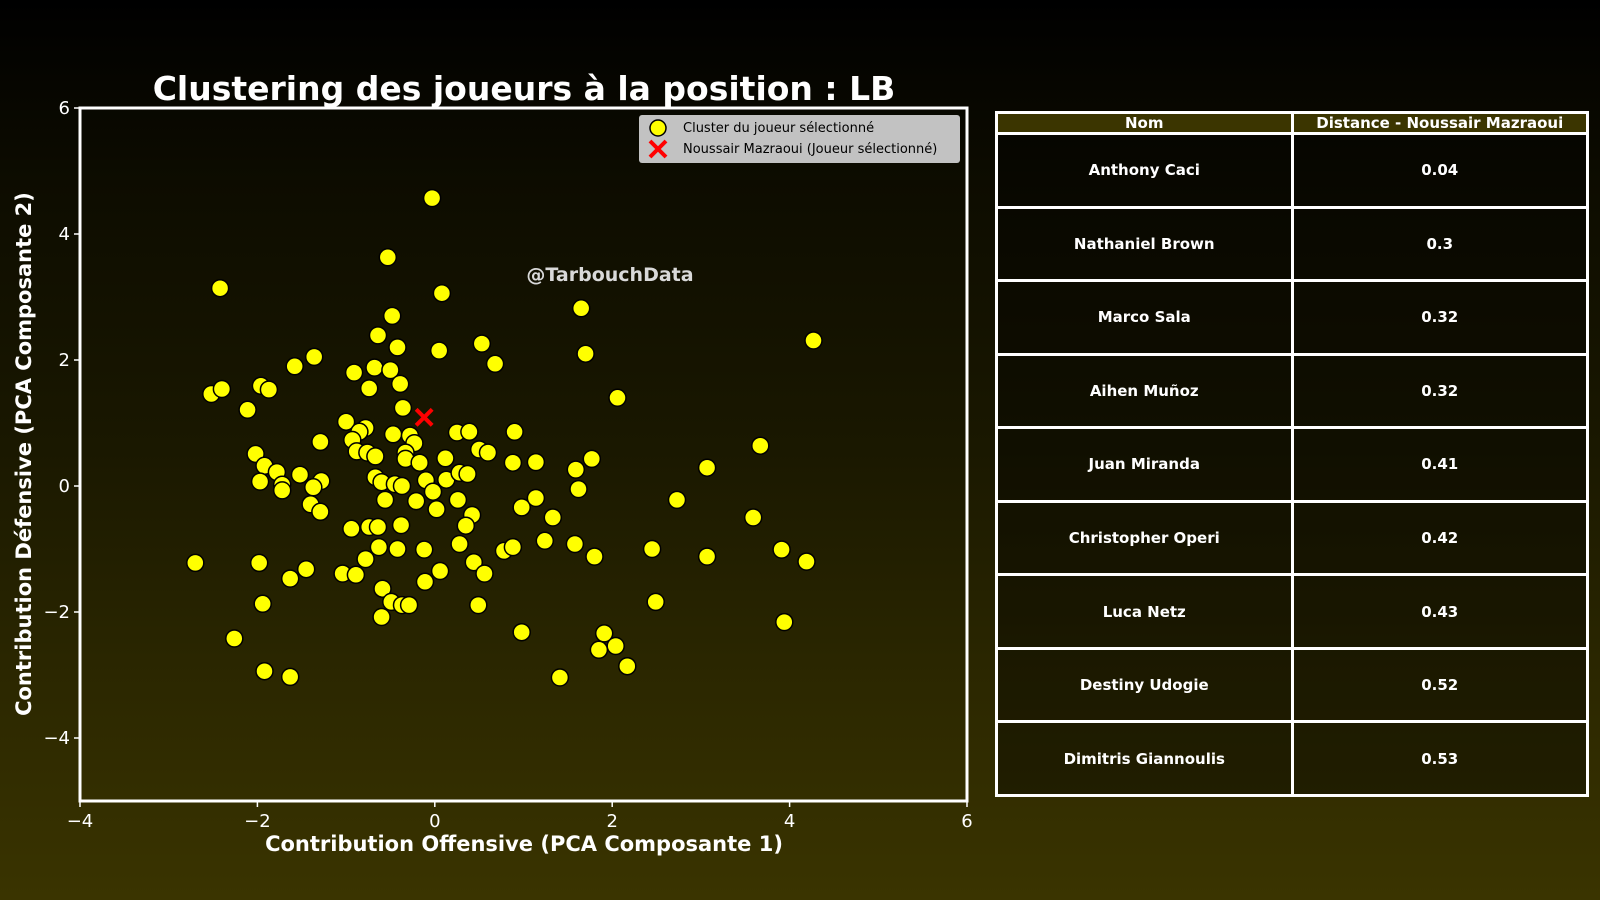  I want to click on x-tick-label: −4, so click(80, 821).